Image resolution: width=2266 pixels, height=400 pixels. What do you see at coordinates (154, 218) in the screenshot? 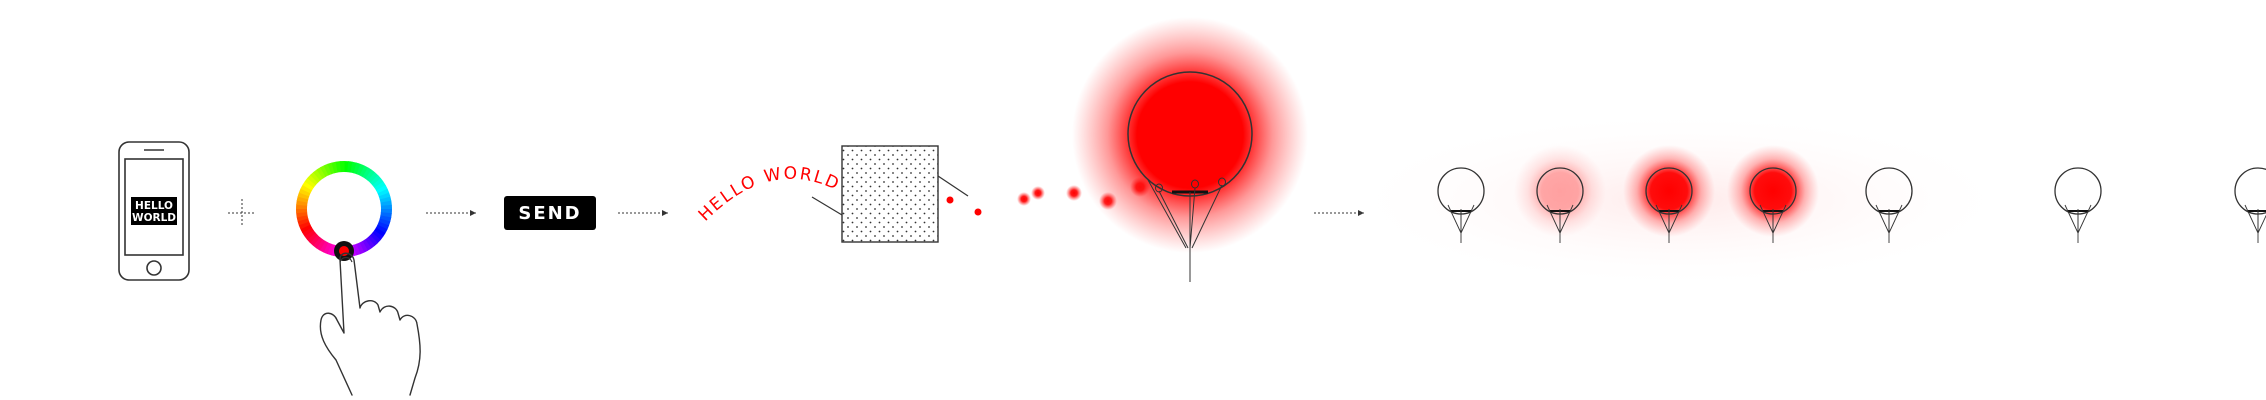
I see `phone-screen-line-2: WORLD` at bounding box center [154, 218].